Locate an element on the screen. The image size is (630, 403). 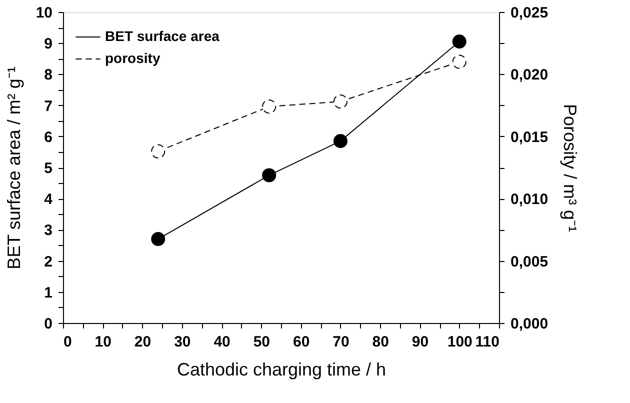
x-tick-label: 40 is located at coordinates (222, 342).